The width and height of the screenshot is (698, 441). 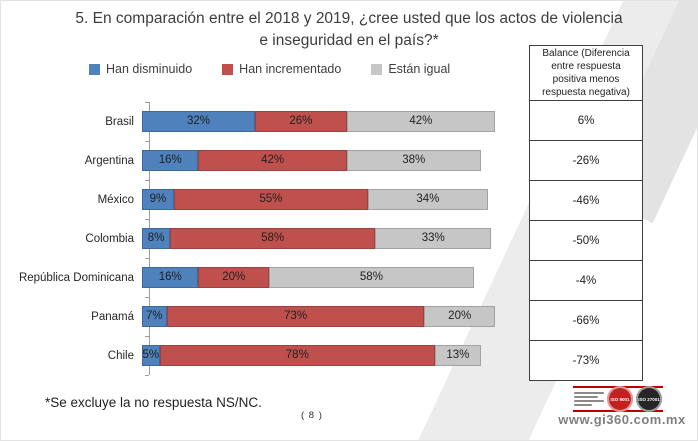 What do you see at coordinates (419, 69) in the screenshot?
I see `legend-label: Están igual` at bounding box center [419, 69].